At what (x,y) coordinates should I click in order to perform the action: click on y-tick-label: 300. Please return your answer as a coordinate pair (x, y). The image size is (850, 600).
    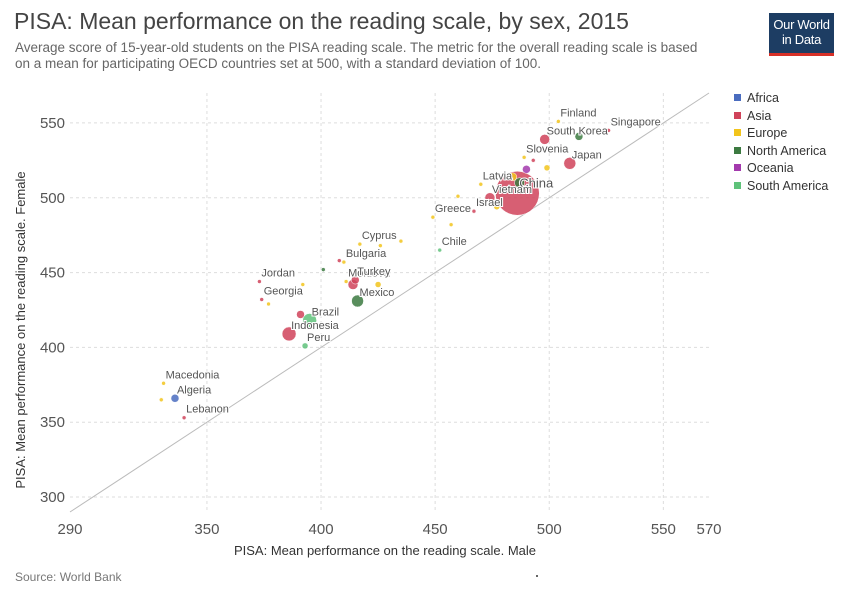
    Looking at the image, I should click on (52, 497).